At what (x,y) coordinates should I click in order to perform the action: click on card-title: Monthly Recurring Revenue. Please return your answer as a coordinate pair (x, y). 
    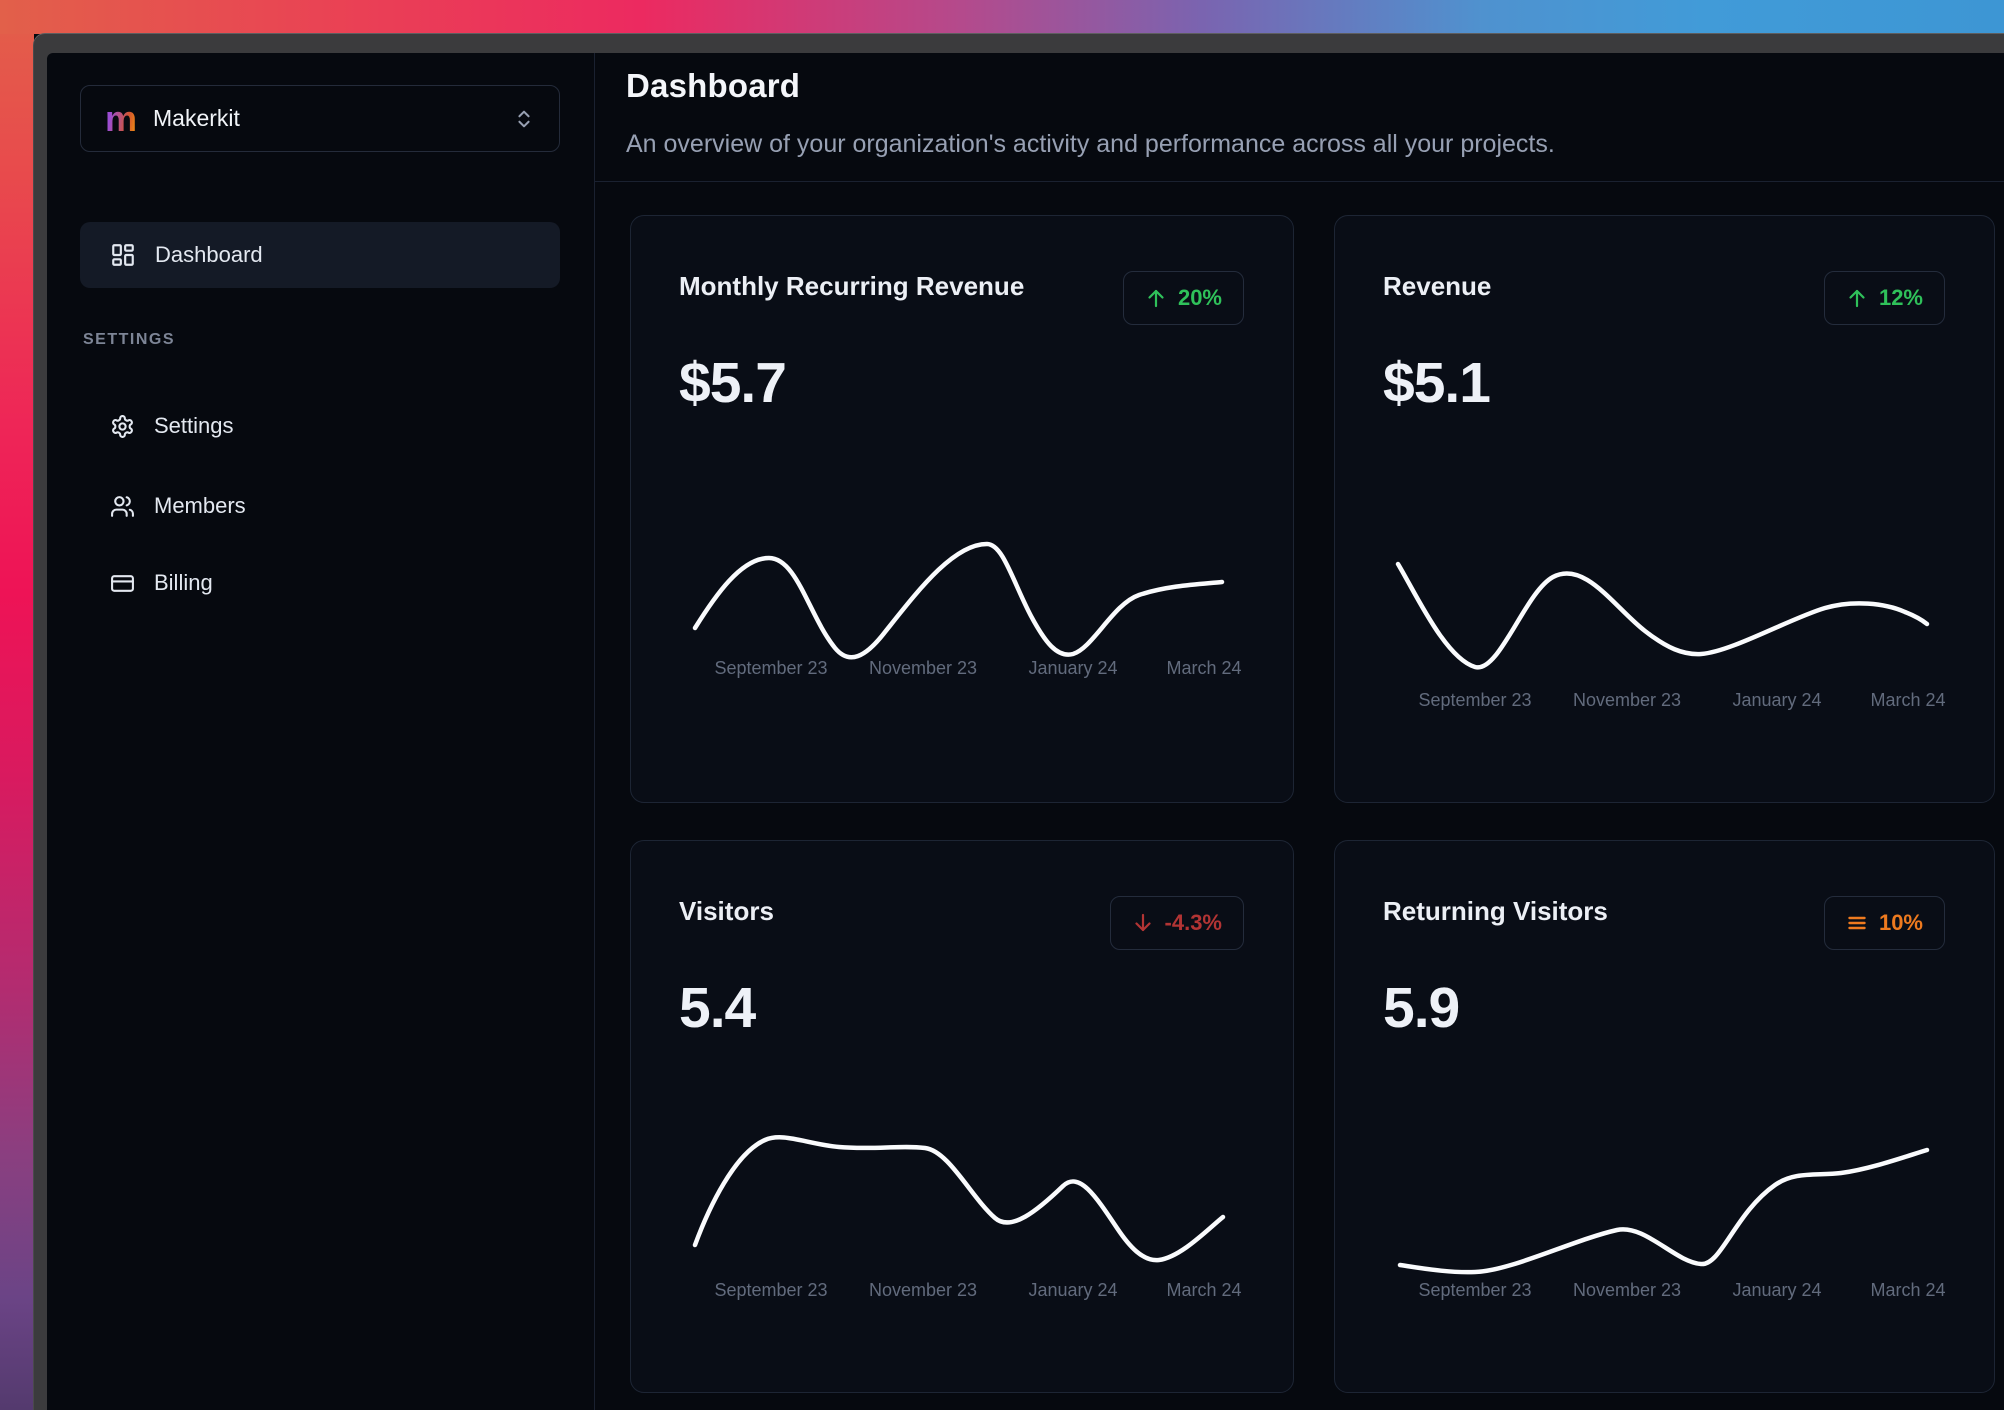
    Looking at the image, I should click on (852, 286).